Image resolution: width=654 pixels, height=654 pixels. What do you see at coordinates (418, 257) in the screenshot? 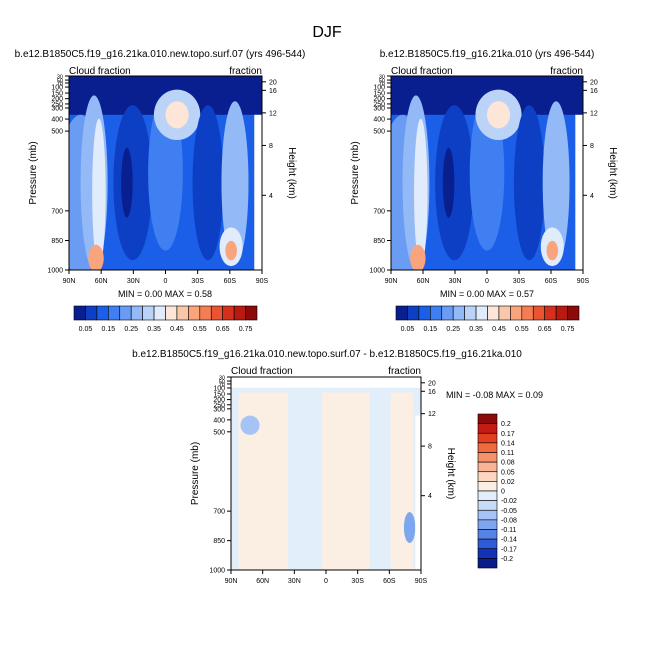
I see `north-surface-max` at bounding box center [418, 257].